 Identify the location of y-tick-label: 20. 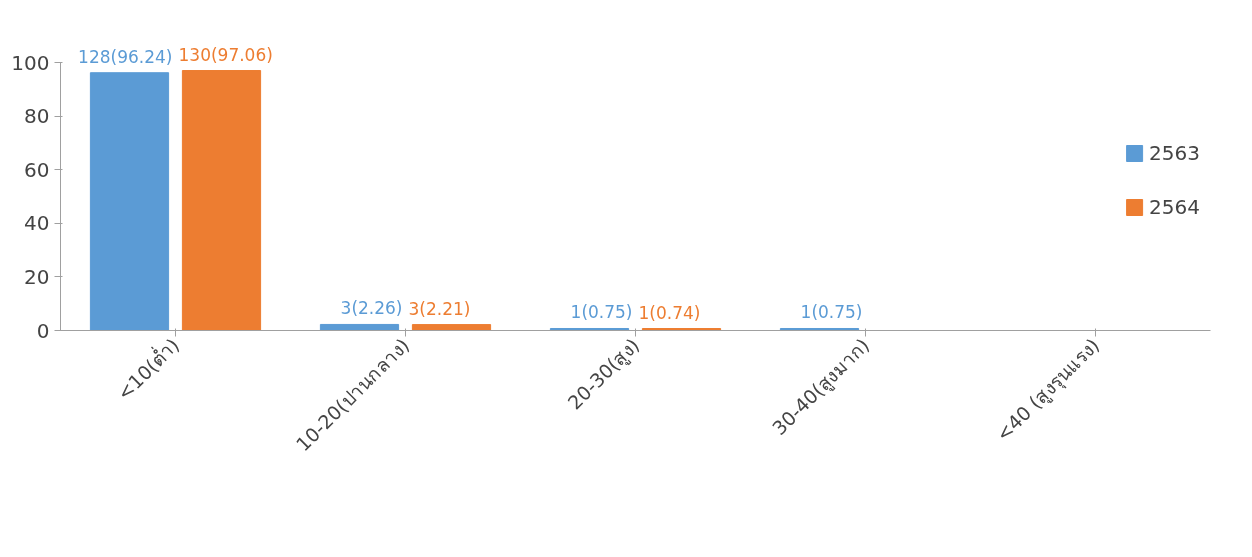
(37, 276).